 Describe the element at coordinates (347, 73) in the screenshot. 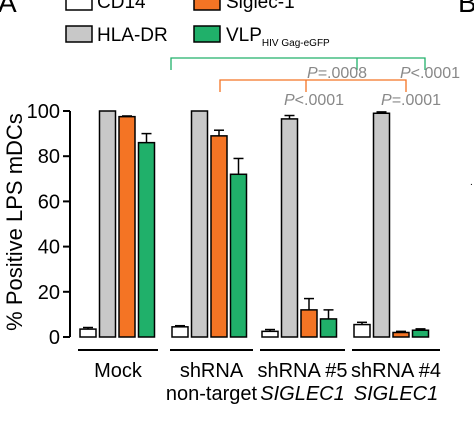

I see `pvalue-1-value: .0008` at that location.